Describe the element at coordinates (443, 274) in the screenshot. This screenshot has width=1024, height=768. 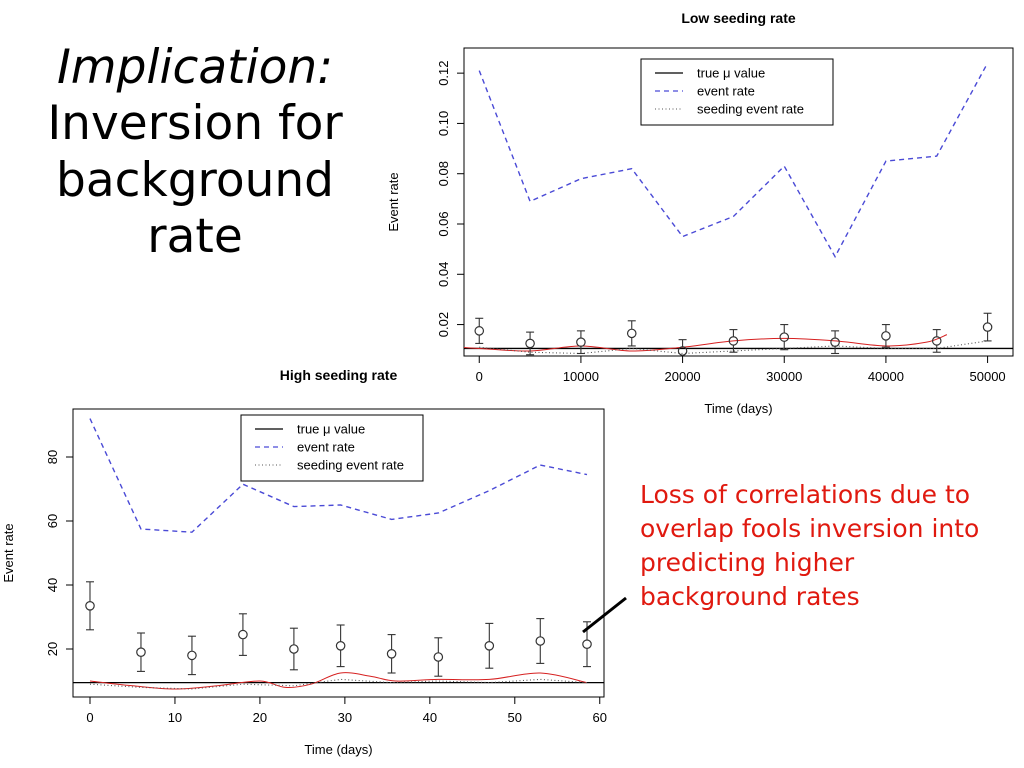
I see `y-tick-label: 0.04` at that location.